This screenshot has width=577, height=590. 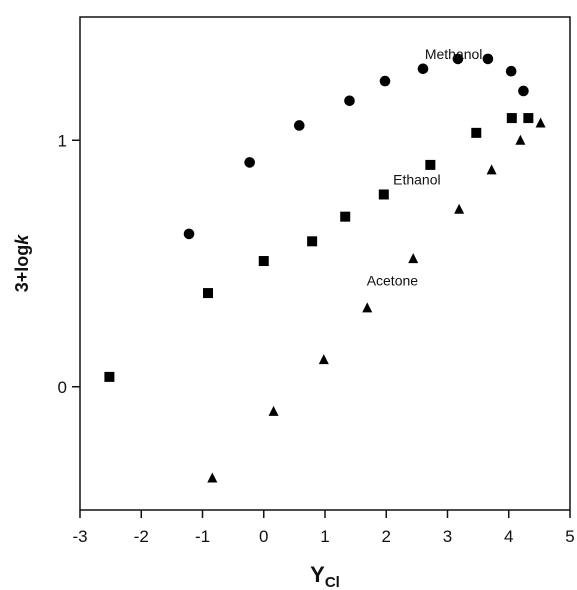 I want to click on label-layer: Methanol Ethanol Acetone, so click(x=425, y=167).